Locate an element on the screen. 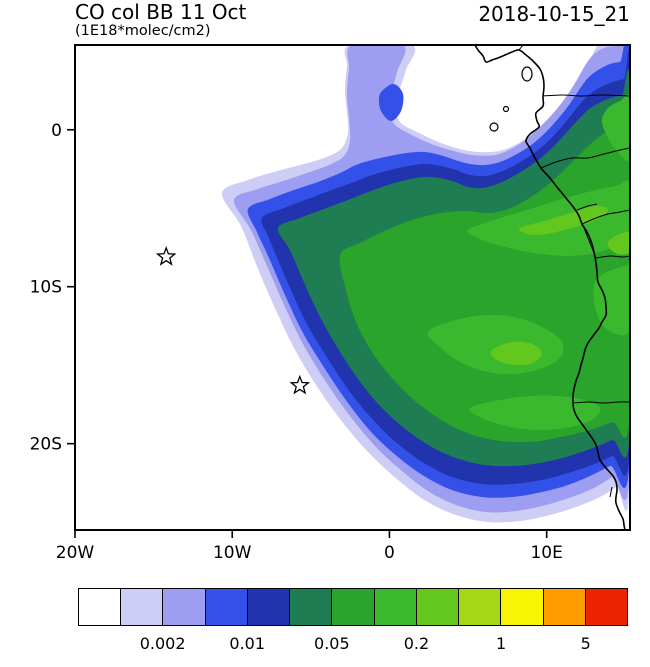 Image resolution: width=650 pixels, height=667 pixels. colorbar-label: 0.002 is located at coordinates (162, 643).